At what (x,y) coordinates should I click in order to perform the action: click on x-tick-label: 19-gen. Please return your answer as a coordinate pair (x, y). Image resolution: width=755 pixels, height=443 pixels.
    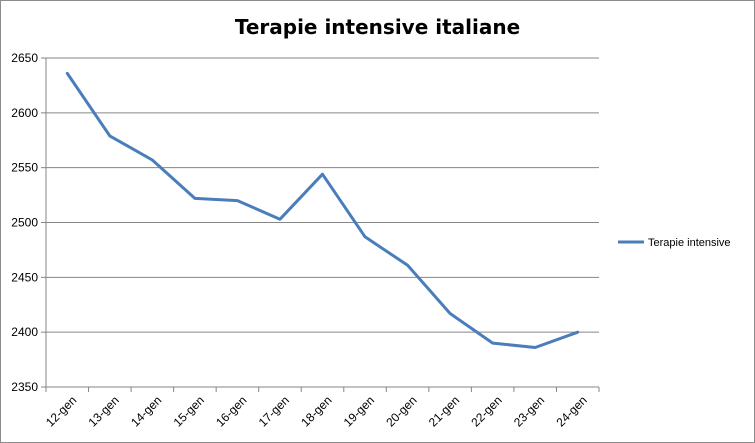
    Looking at the image, I should click on (359, 411).